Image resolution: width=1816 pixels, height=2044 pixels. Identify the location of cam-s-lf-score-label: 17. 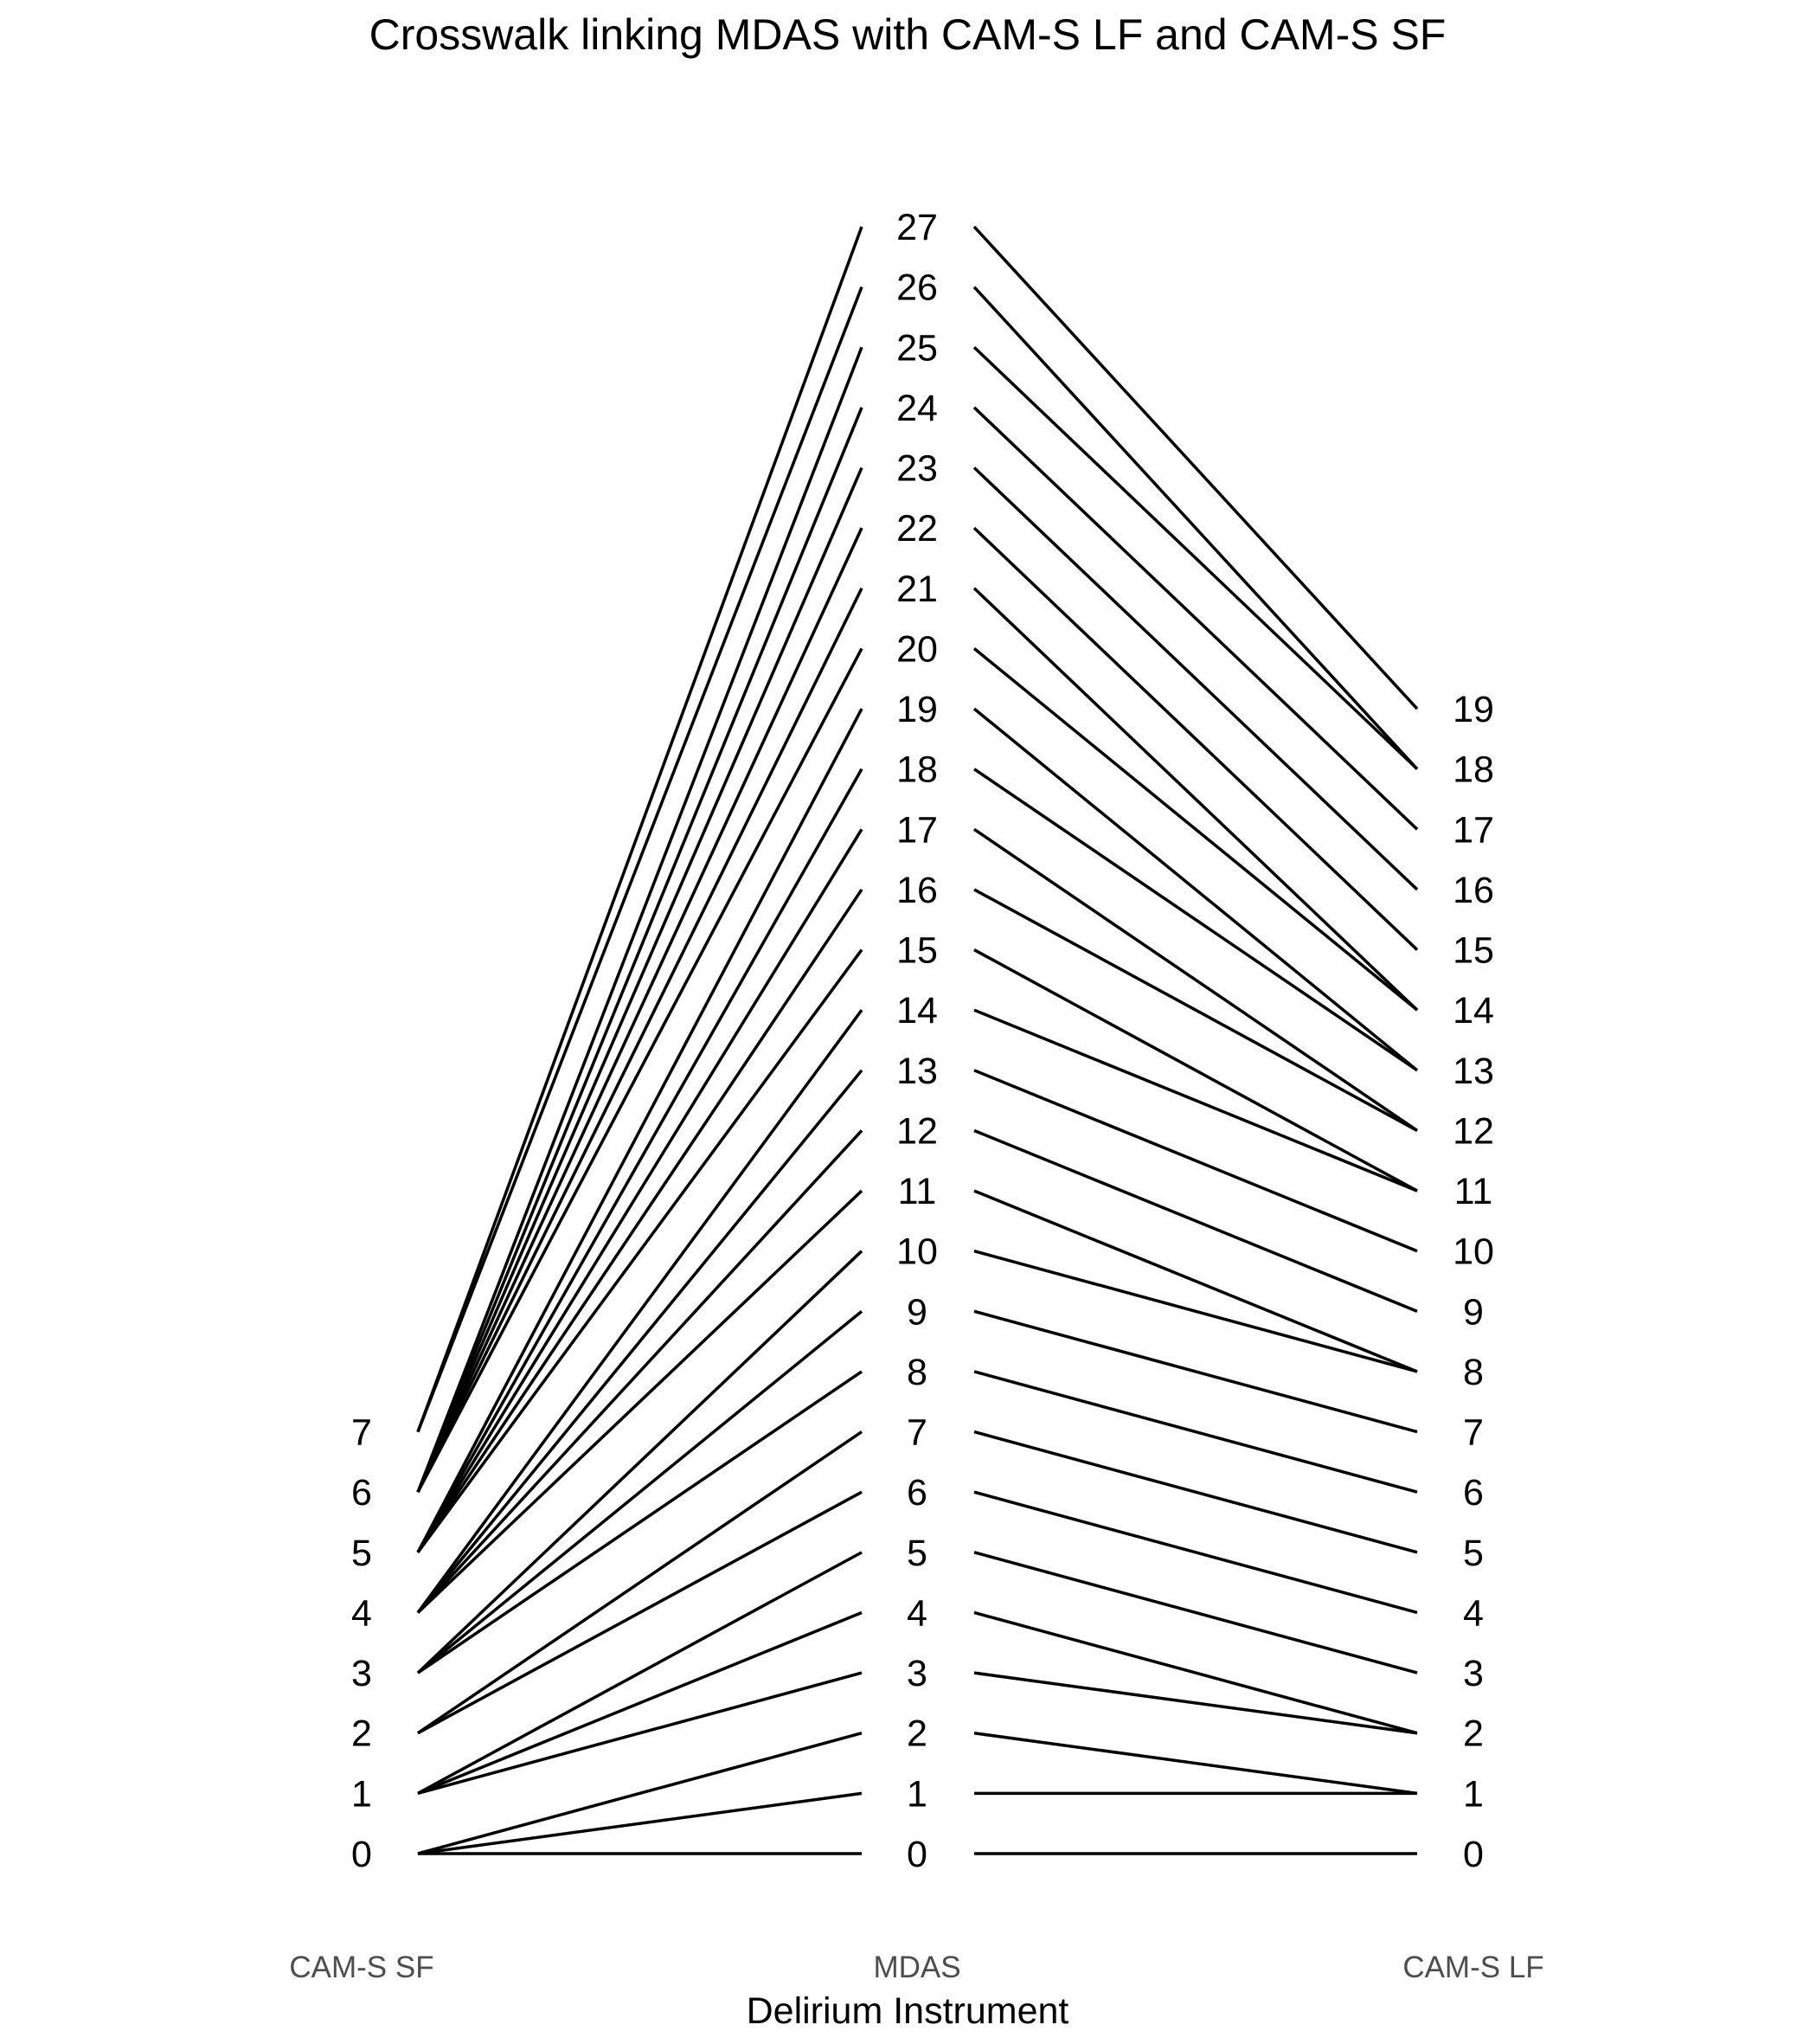
(1473, 830).